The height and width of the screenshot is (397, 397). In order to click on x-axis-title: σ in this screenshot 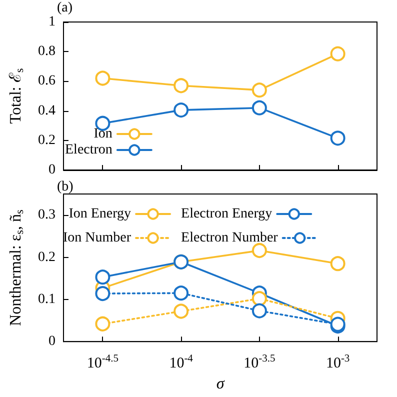, I will do `click(221, 384)`.